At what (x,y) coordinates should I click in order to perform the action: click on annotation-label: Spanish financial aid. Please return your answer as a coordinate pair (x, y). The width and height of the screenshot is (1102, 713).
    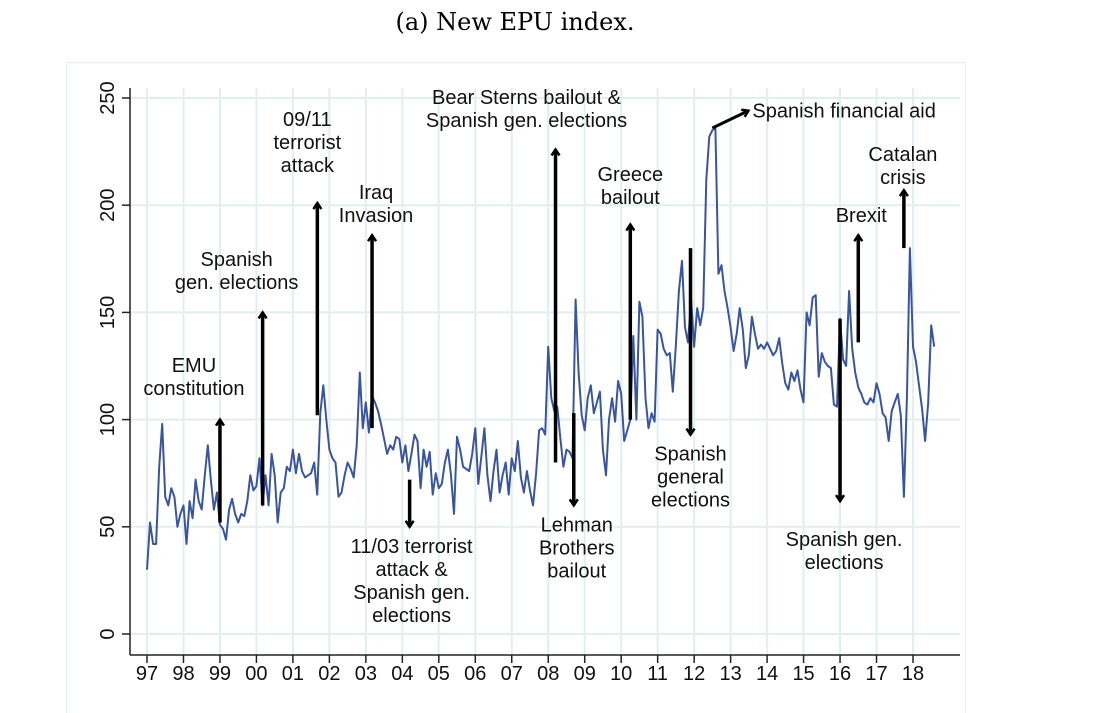
    Looking at the image, I should click on (843, 112).